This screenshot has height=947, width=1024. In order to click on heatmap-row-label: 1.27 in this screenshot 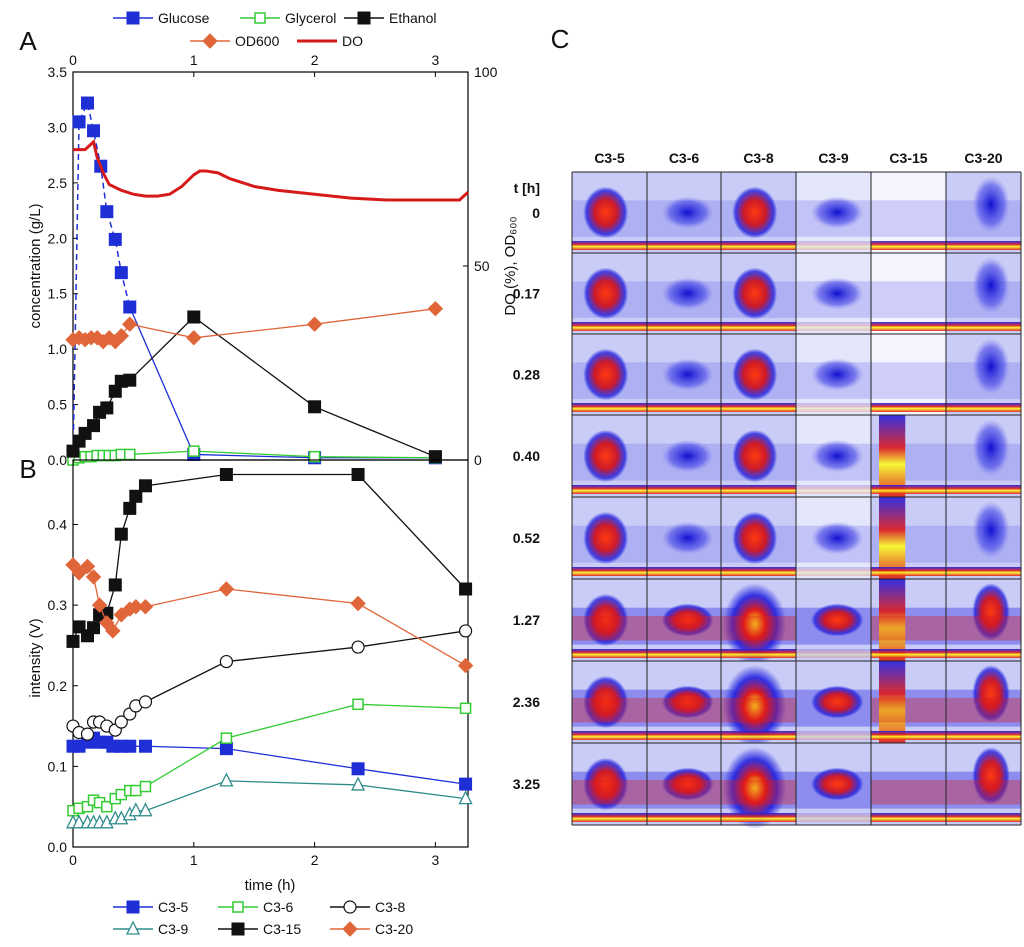, I will do `click(526, 620)`.